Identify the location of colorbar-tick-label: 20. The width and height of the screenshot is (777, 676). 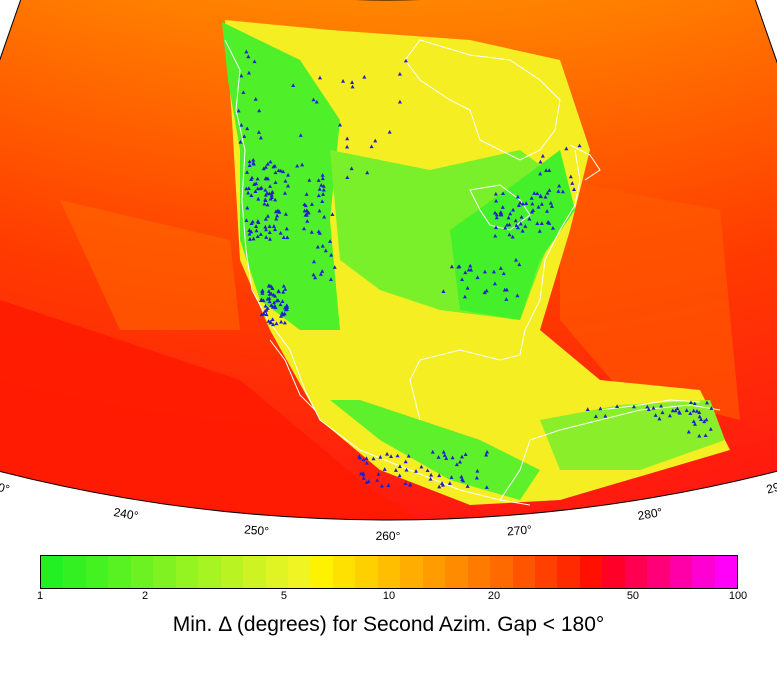
(494, 596).